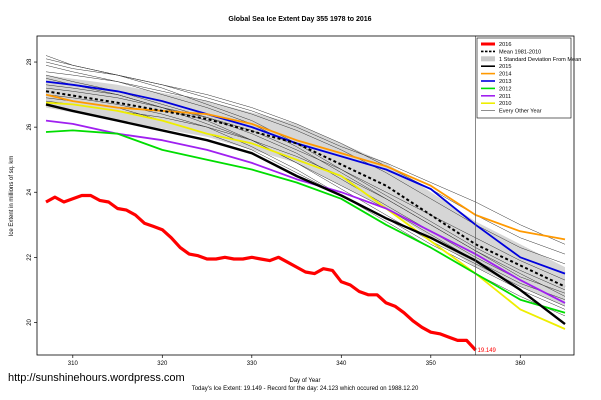 The width and height of the screenshot is (601, 400). Describe the element at coordinates (304, 381) in the screenshot. I see `x-axis-label: Day of Year` at that location.